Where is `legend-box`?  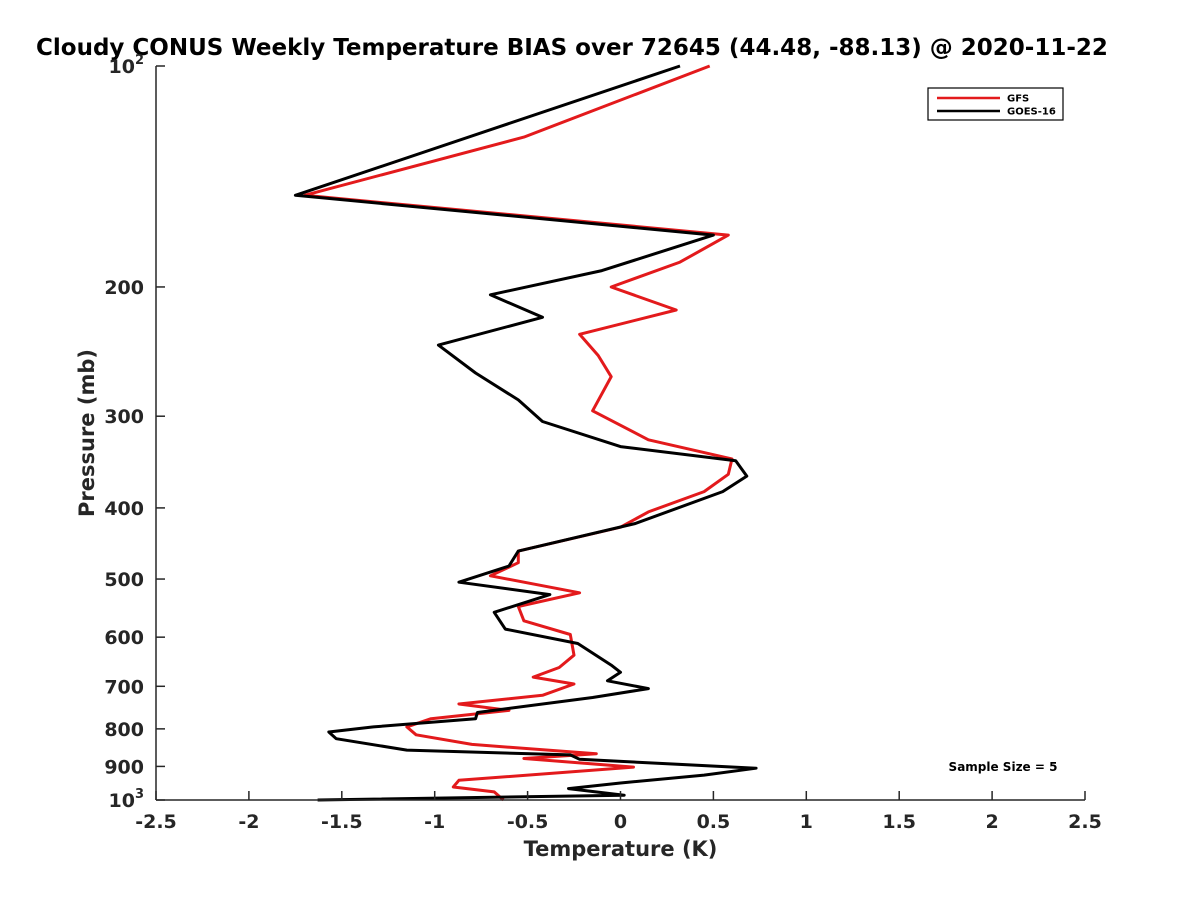 legend-box is located at coordinates (995, 104).